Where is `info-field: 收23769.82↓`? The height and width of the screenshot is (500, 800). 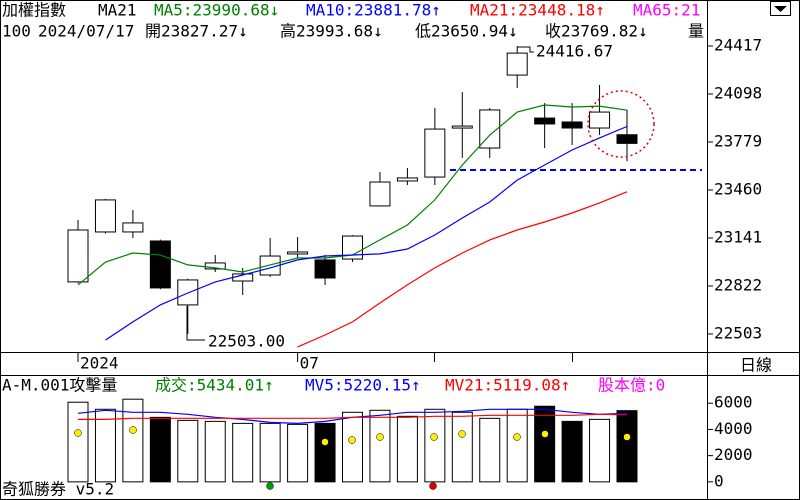 info-field: 收23769.82↓ is located at coordinates (596, 31).